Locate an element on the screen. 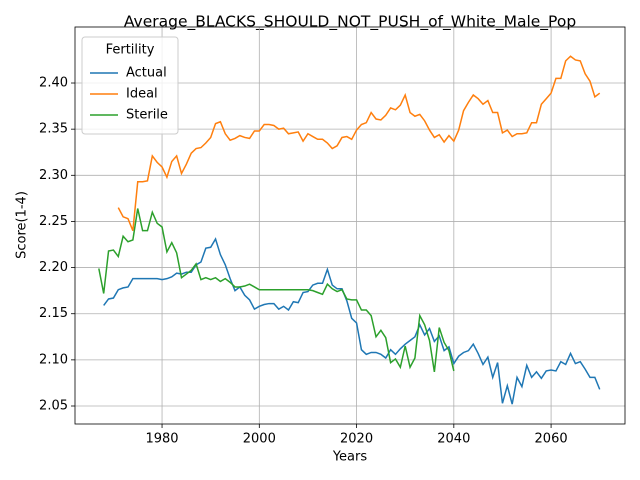 The width and height of the screenshot is (640, 480). y-tick-label: 2.10 is located at coordinates (53, 359).